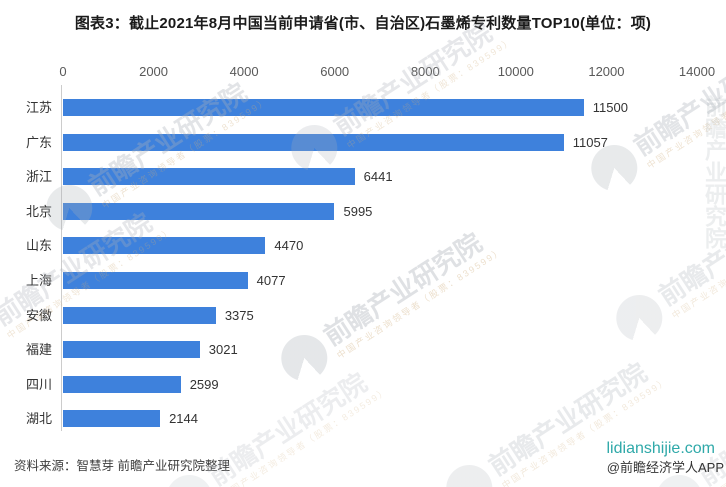 This screenshot has width=726, height=487. What do you see at coordinates (425, 71) in the screenshot?
I see `x-axis-tick-label: 8000` at bounding box center [425, 71].